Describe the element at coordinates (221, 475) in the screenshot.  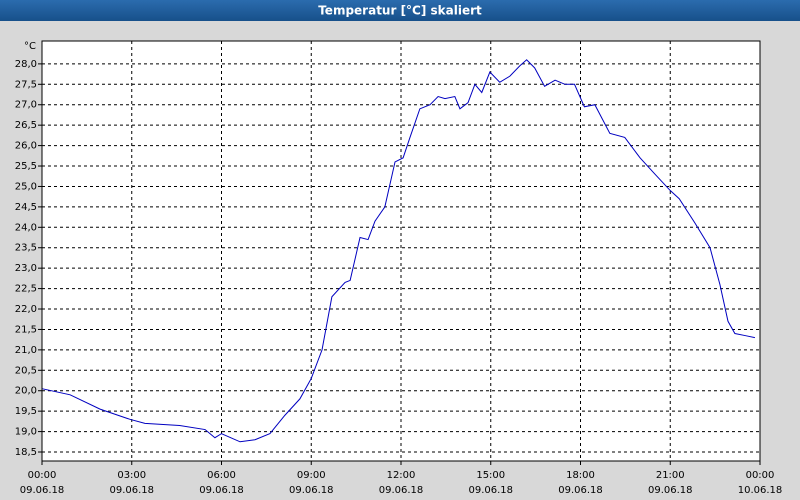
I see `x-tick-label: 06:00` at that location.